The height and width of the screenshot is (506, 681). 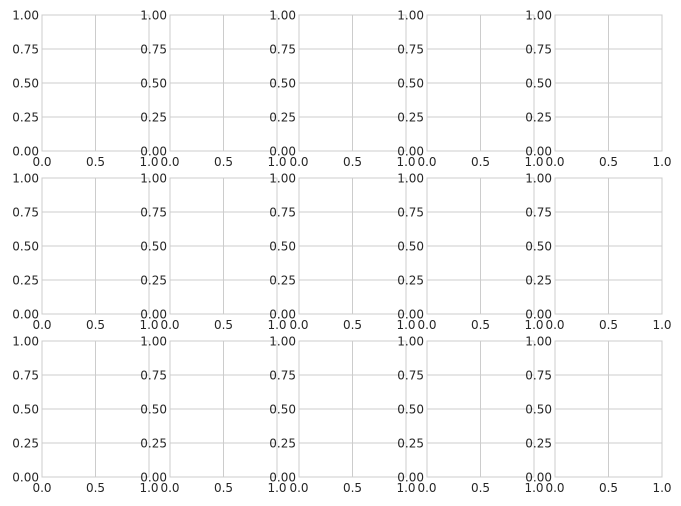 I want to click on subplot-r3-c1: 0.0 0.5 1.0 0.00 0.25 0.50 0.75 1.00, so click(x=85, y=415).